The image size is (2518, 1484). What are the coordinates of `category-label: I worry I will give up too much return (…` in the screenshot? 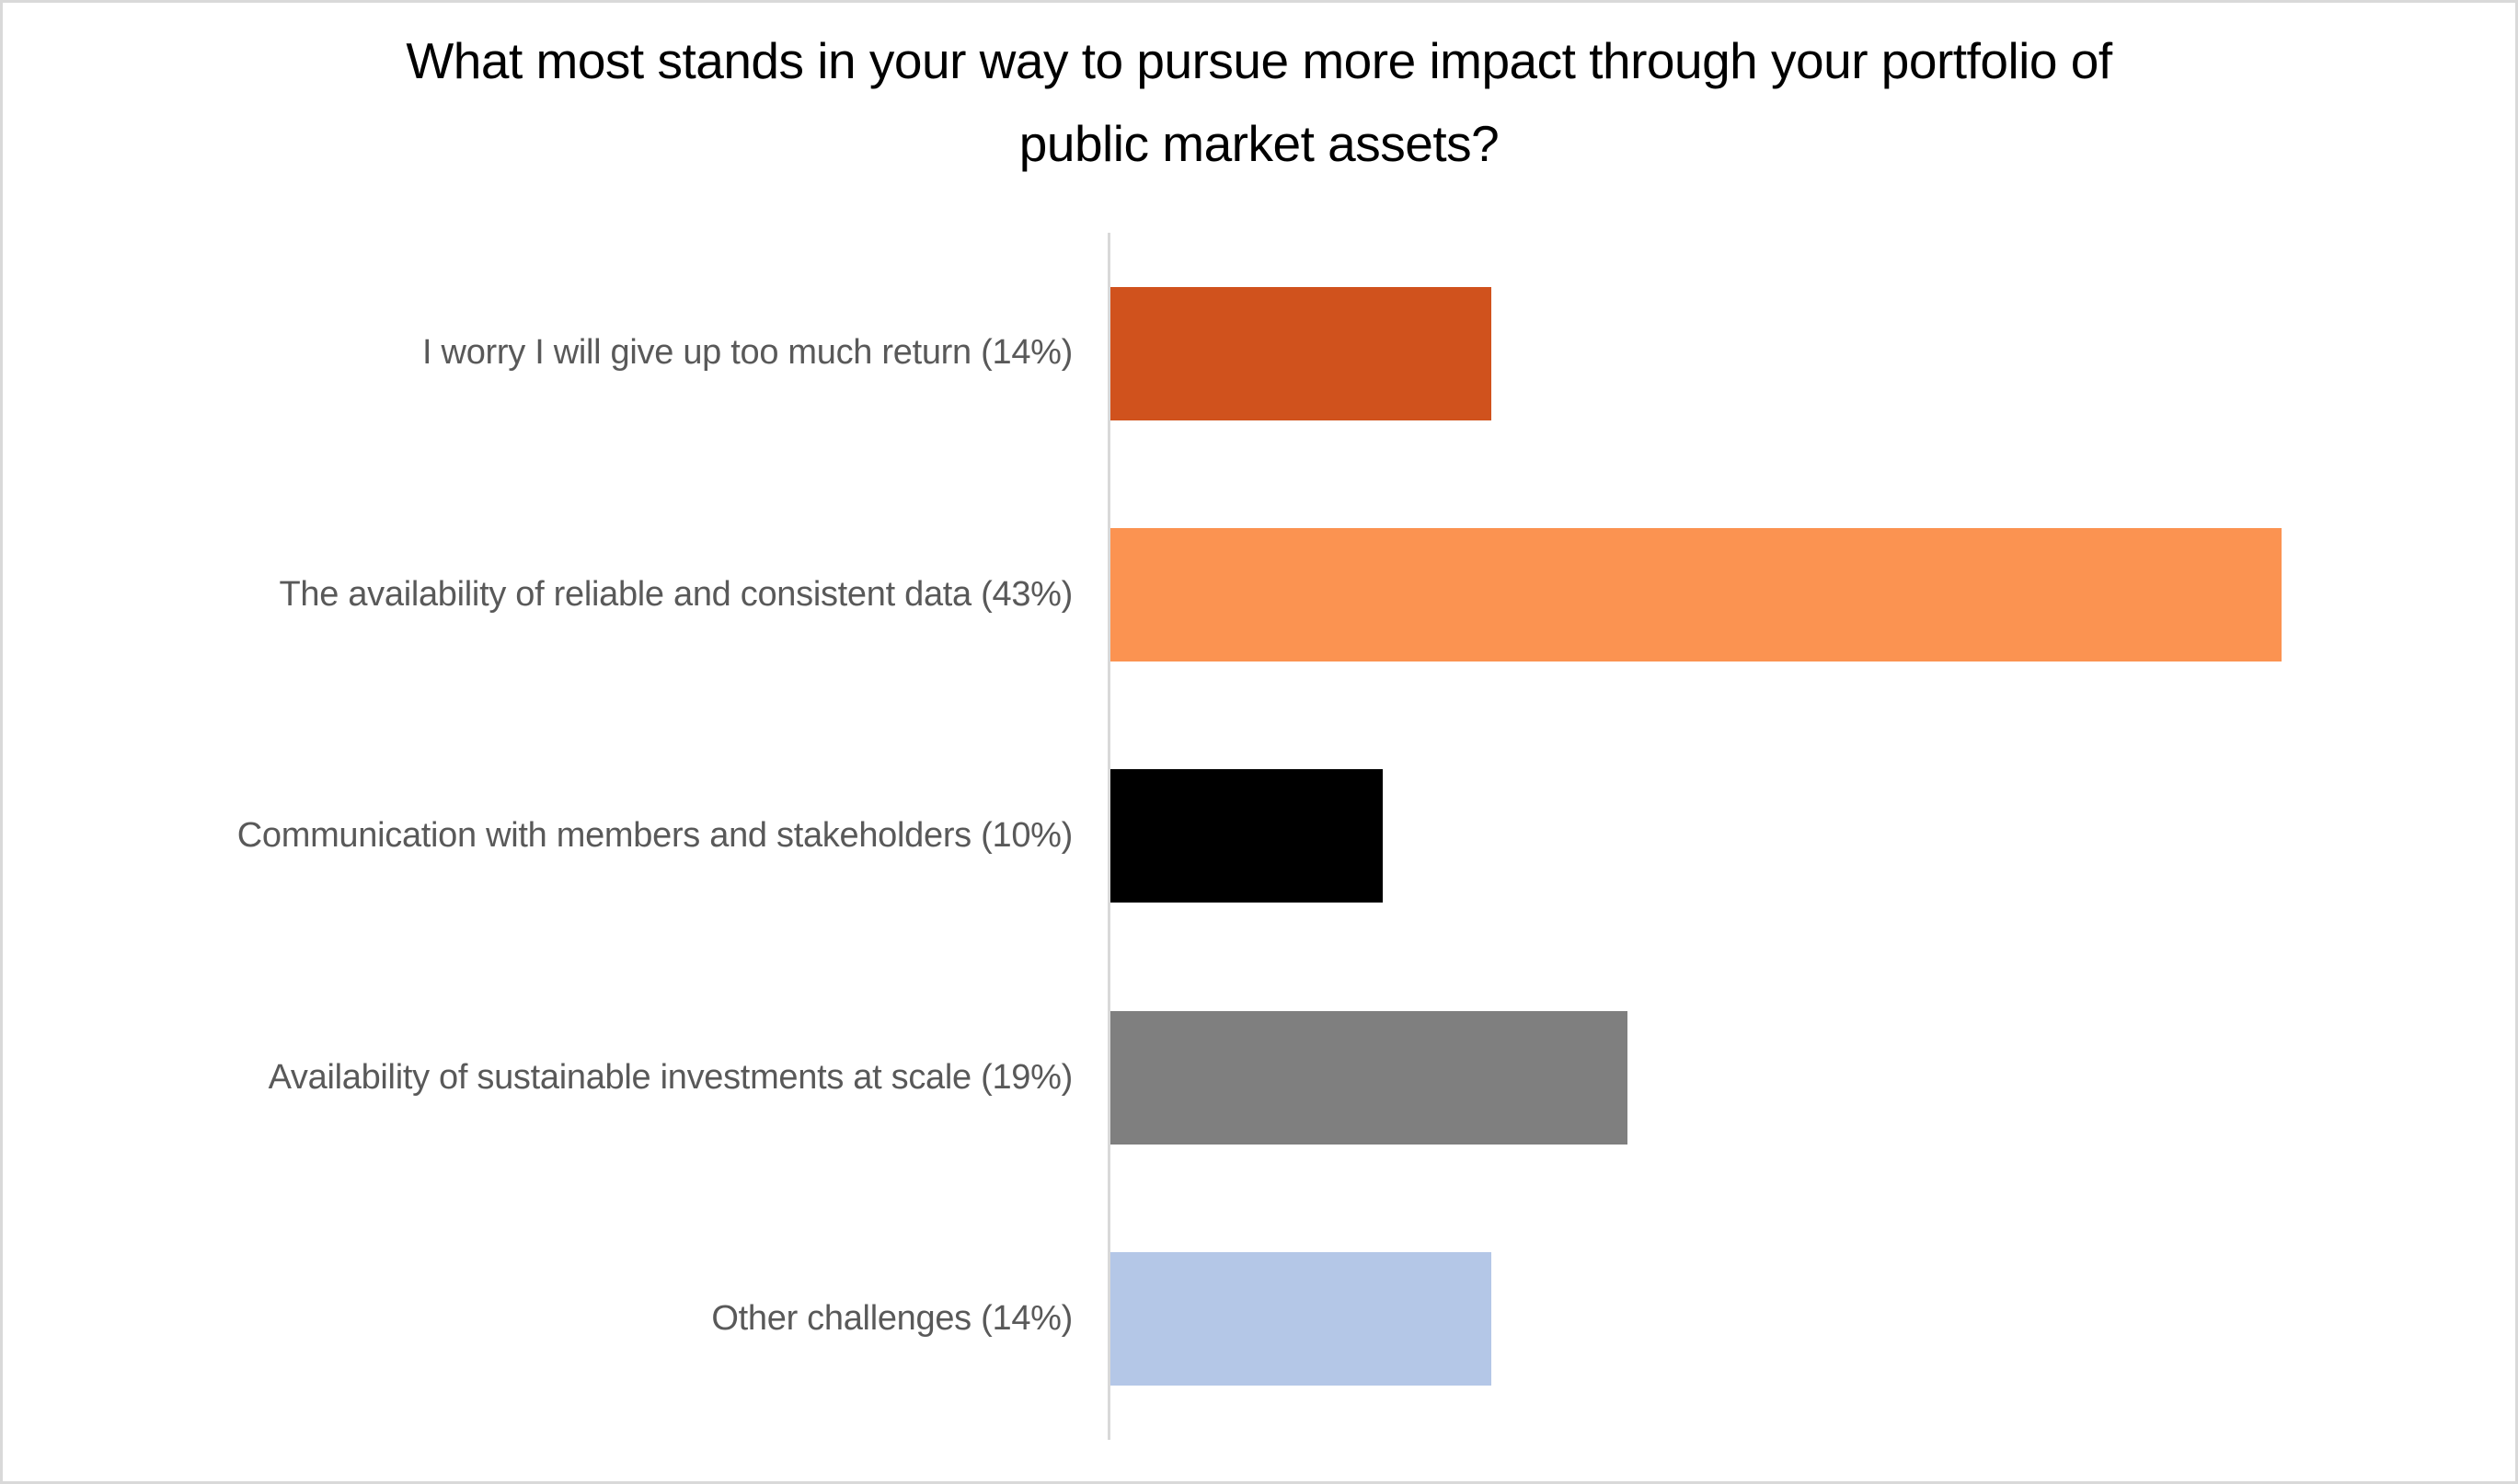 It's located at (747, 353).